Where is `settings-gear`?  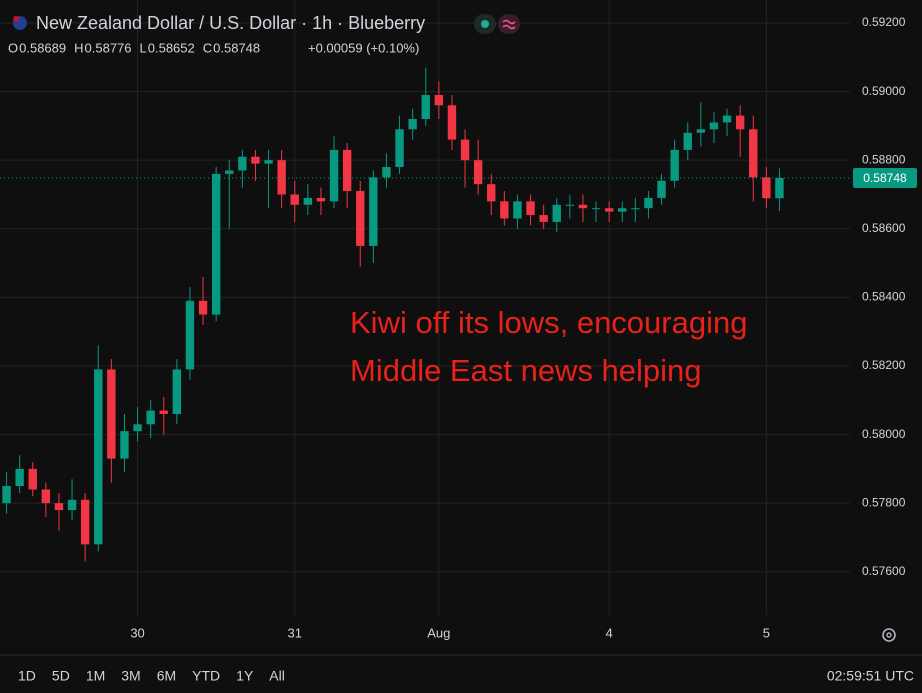 settings-gear is located at coordinates (889, 635).